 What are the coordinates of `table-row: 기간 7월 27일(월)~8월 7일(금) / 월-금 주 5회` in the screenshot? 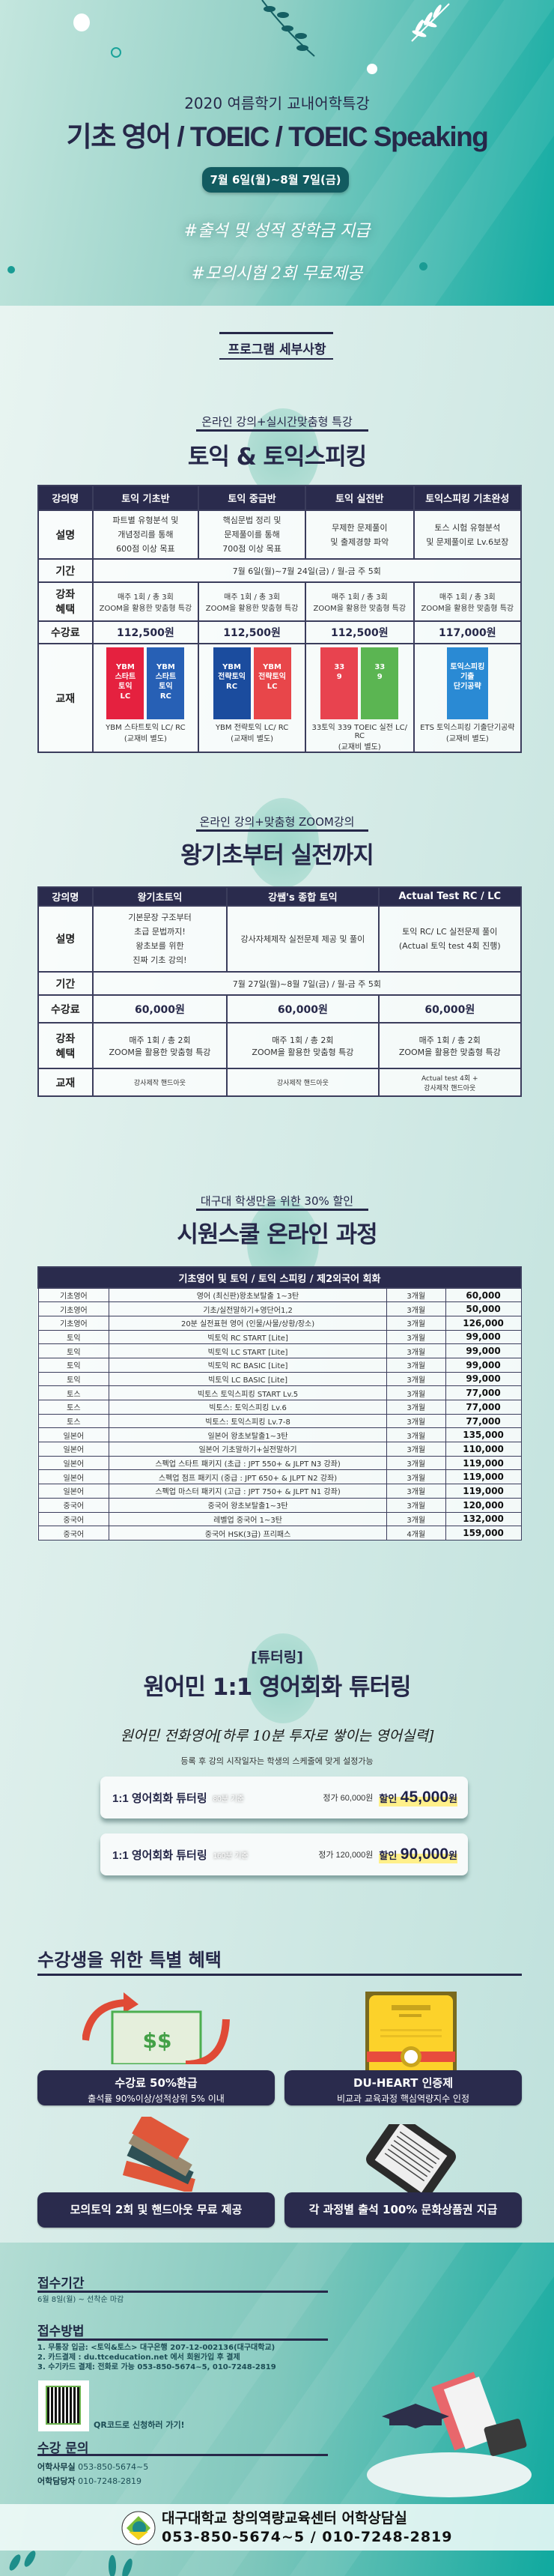 It's located at (280, 983).